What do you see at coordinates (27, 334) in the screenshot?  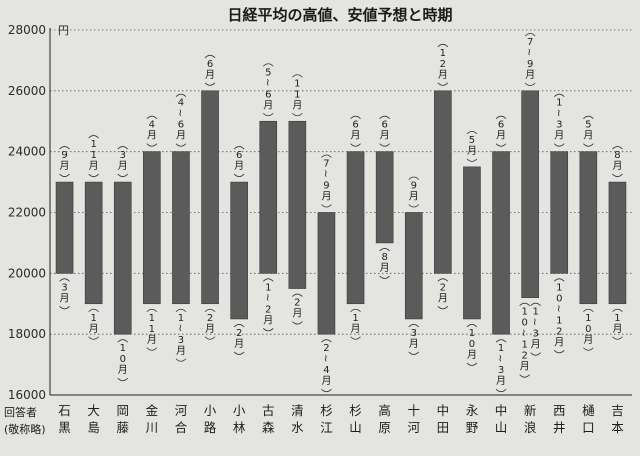 I see `y-tick-label: 18000` at bounding box center [27, 334].